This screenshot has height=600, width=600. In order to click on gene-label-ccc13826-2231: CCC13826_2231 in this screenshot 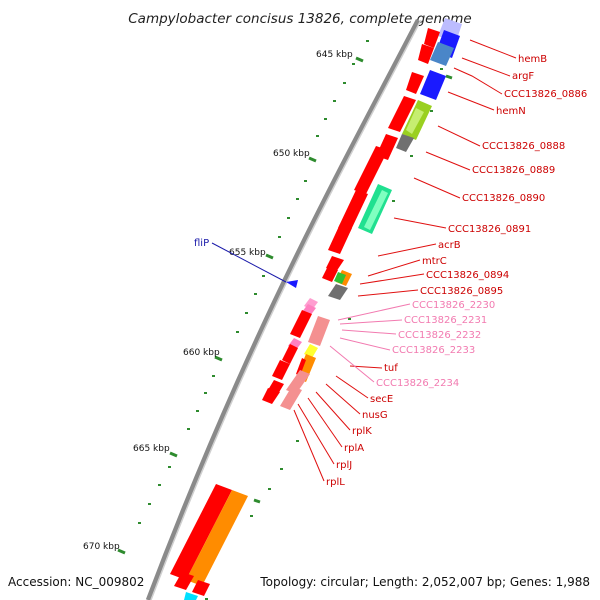, I will do `click(445, 320)`.